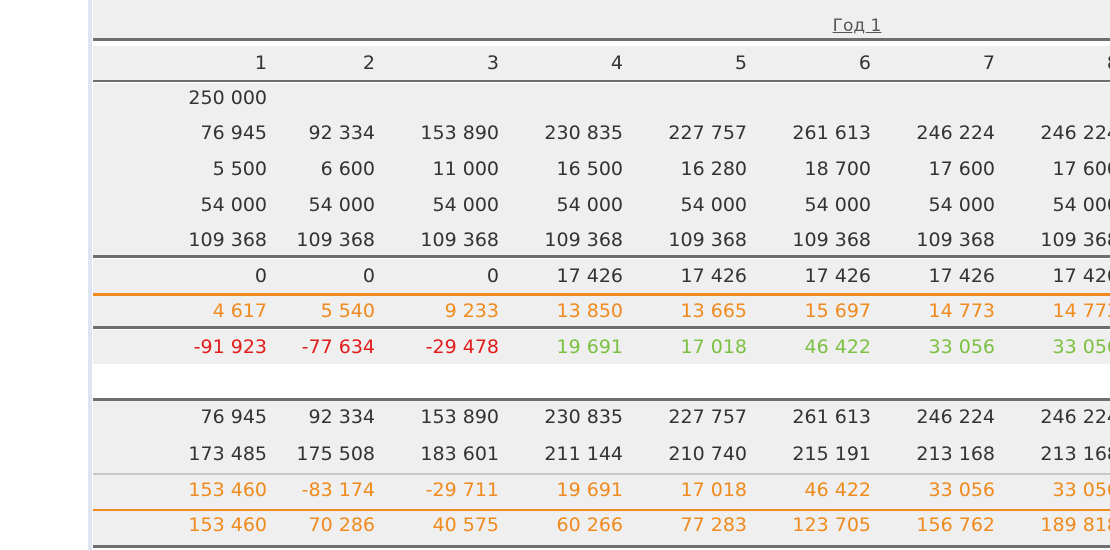  Describe the element at coordinates (227, 98) in the screenshot. I see `table-cell: 250 000` at that location.